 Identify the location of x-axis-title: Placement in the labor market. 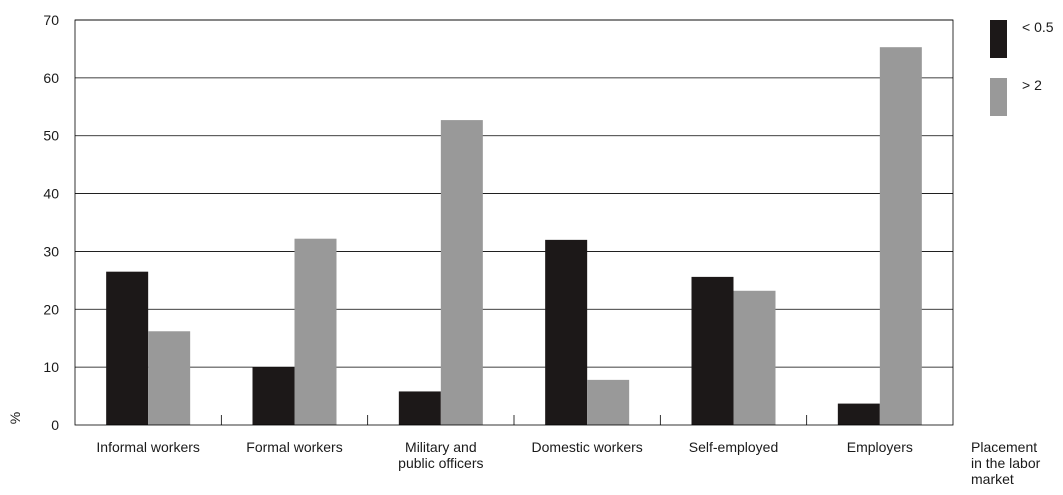
(1006, 463).